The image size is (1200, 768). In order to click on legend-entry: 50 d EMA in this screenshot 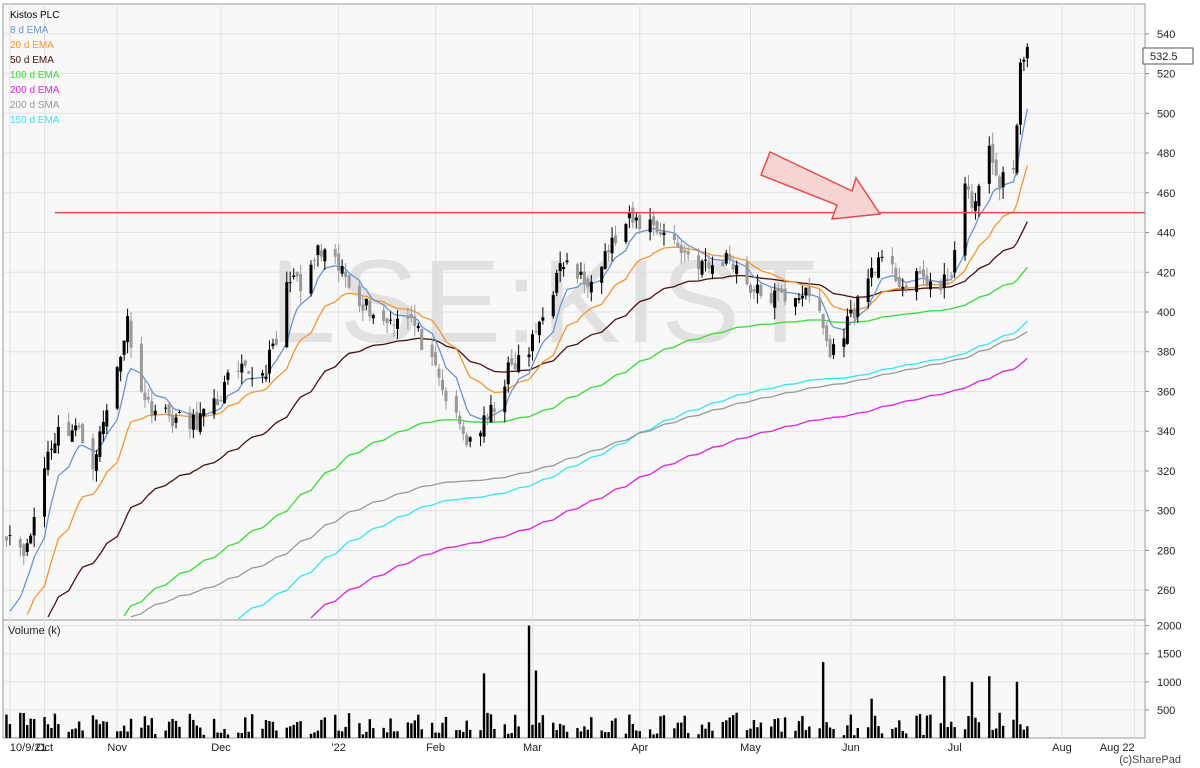, I will do `click(32, 60)`.